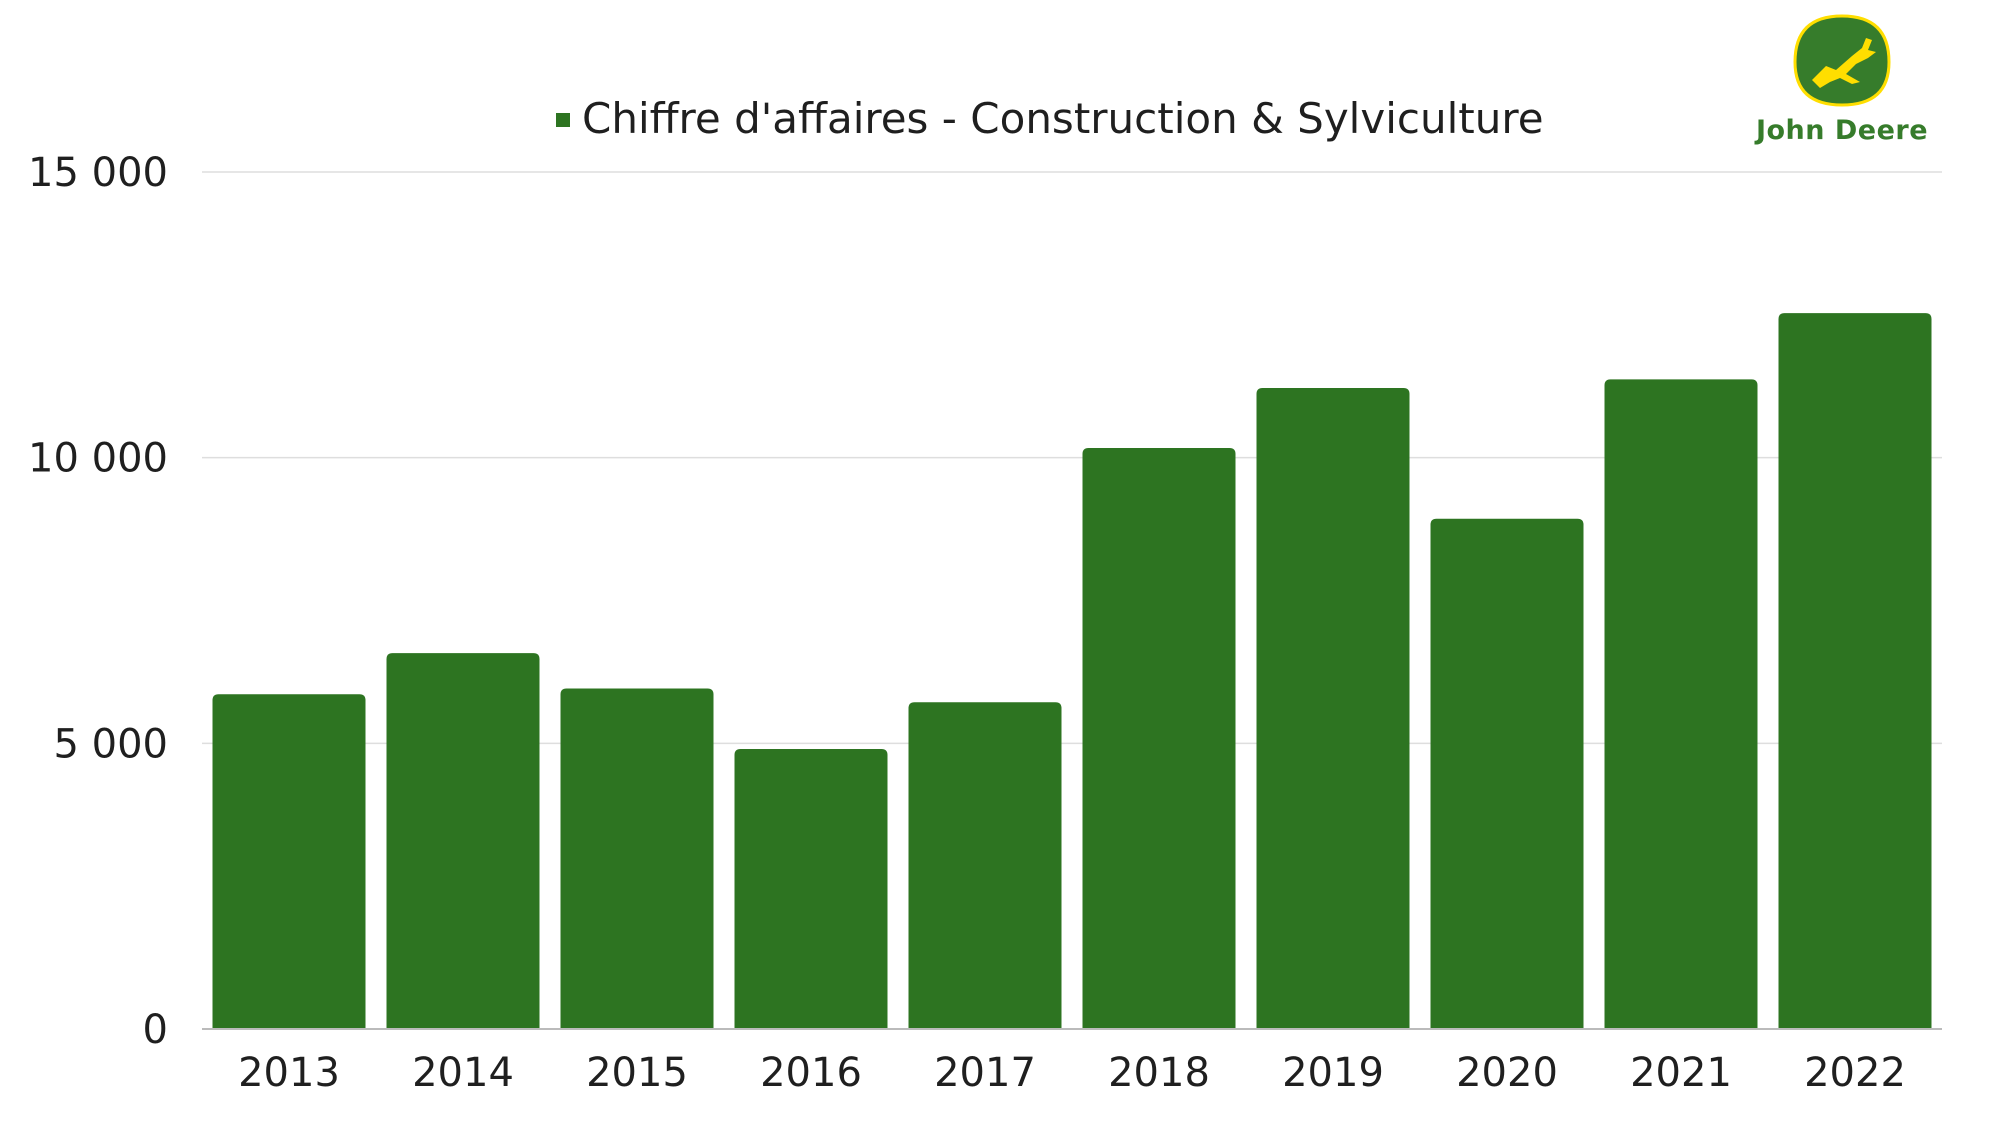 The width and height of the screenshot is (2000, 1141). What do you see at coordinates (1855, 1073) in the screenshot?
I see `x-tick-label: 2022` at bounding box center [1855, 1073].